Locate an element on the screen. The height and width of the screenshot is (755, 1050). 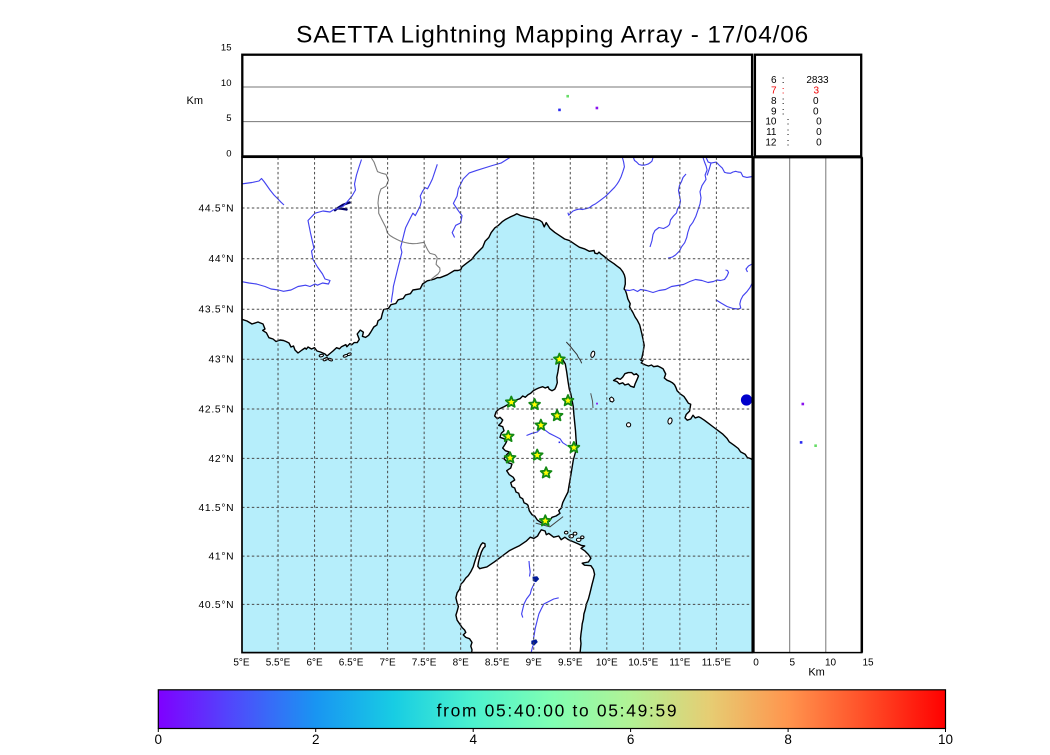
svg-text: 7.5°E is located at coordinates (424, 663).